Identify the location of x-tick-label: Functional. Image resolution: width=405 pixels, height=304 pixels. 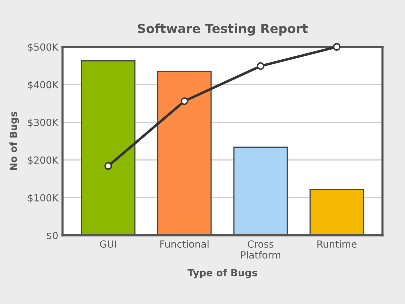
(184, 244).